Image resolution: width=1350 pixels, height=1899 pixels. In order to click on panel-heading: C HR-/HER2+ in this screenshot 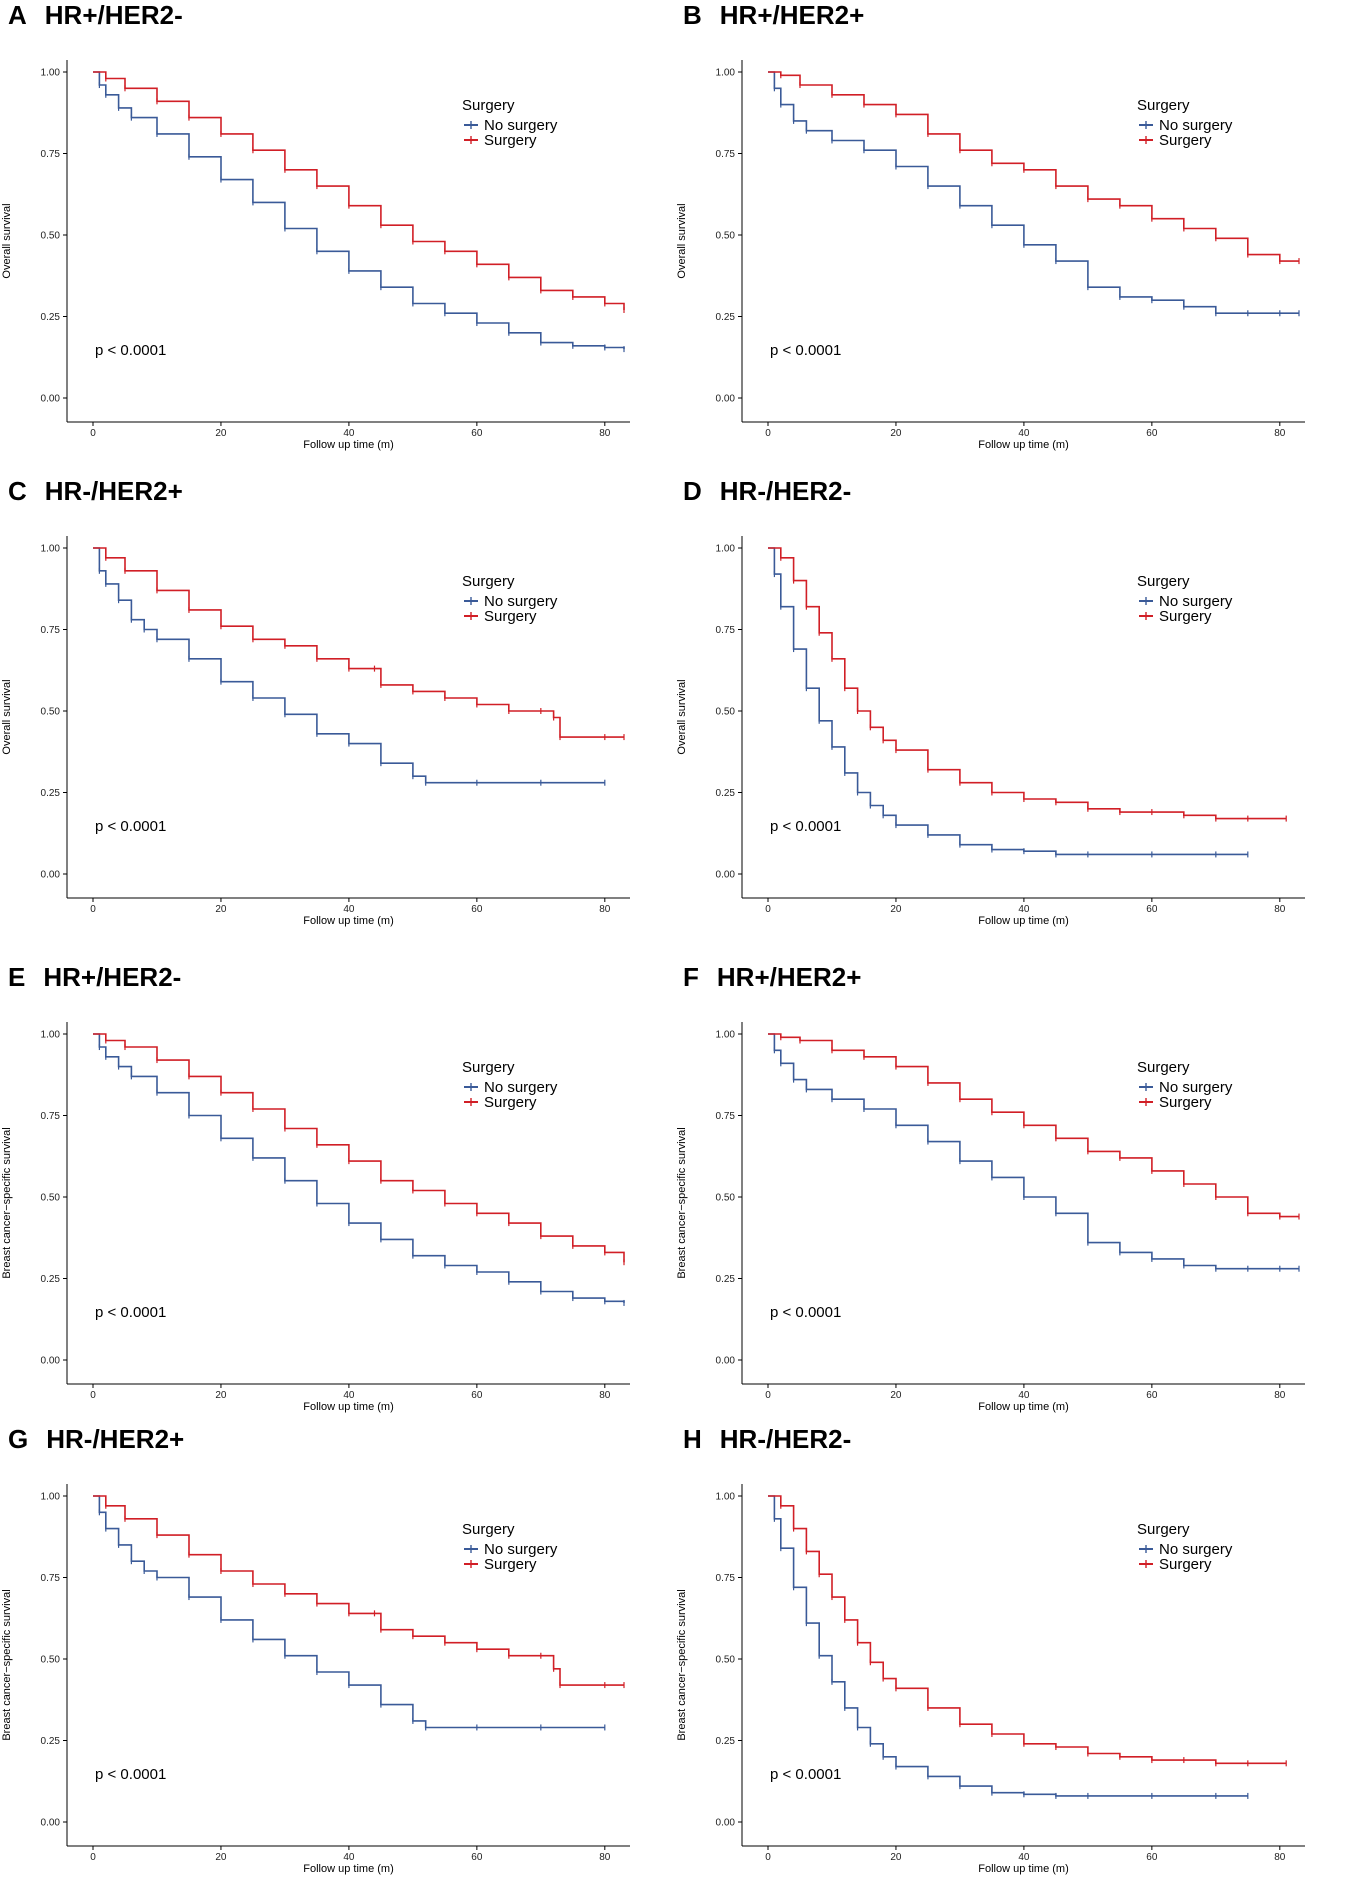, I will do `click(95, 493)`.